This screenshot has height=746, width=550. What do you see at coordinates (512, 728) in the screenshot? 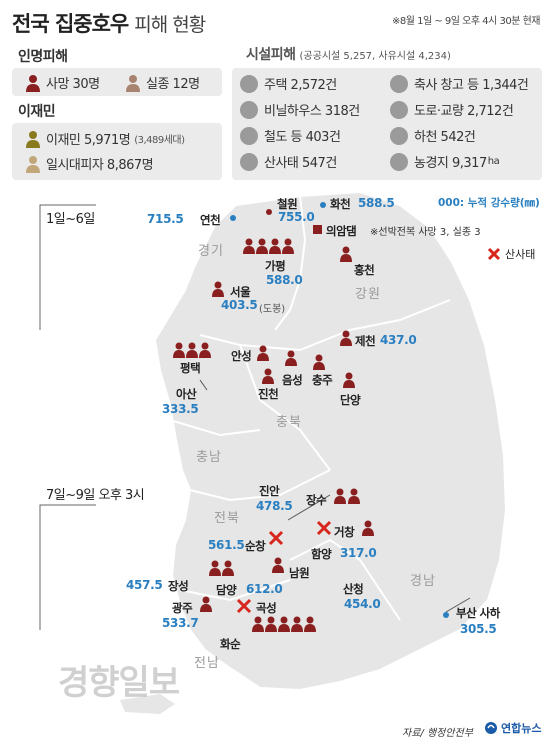
I see `agency-logo: 연합뉴스` at bounding box center [512, 728].